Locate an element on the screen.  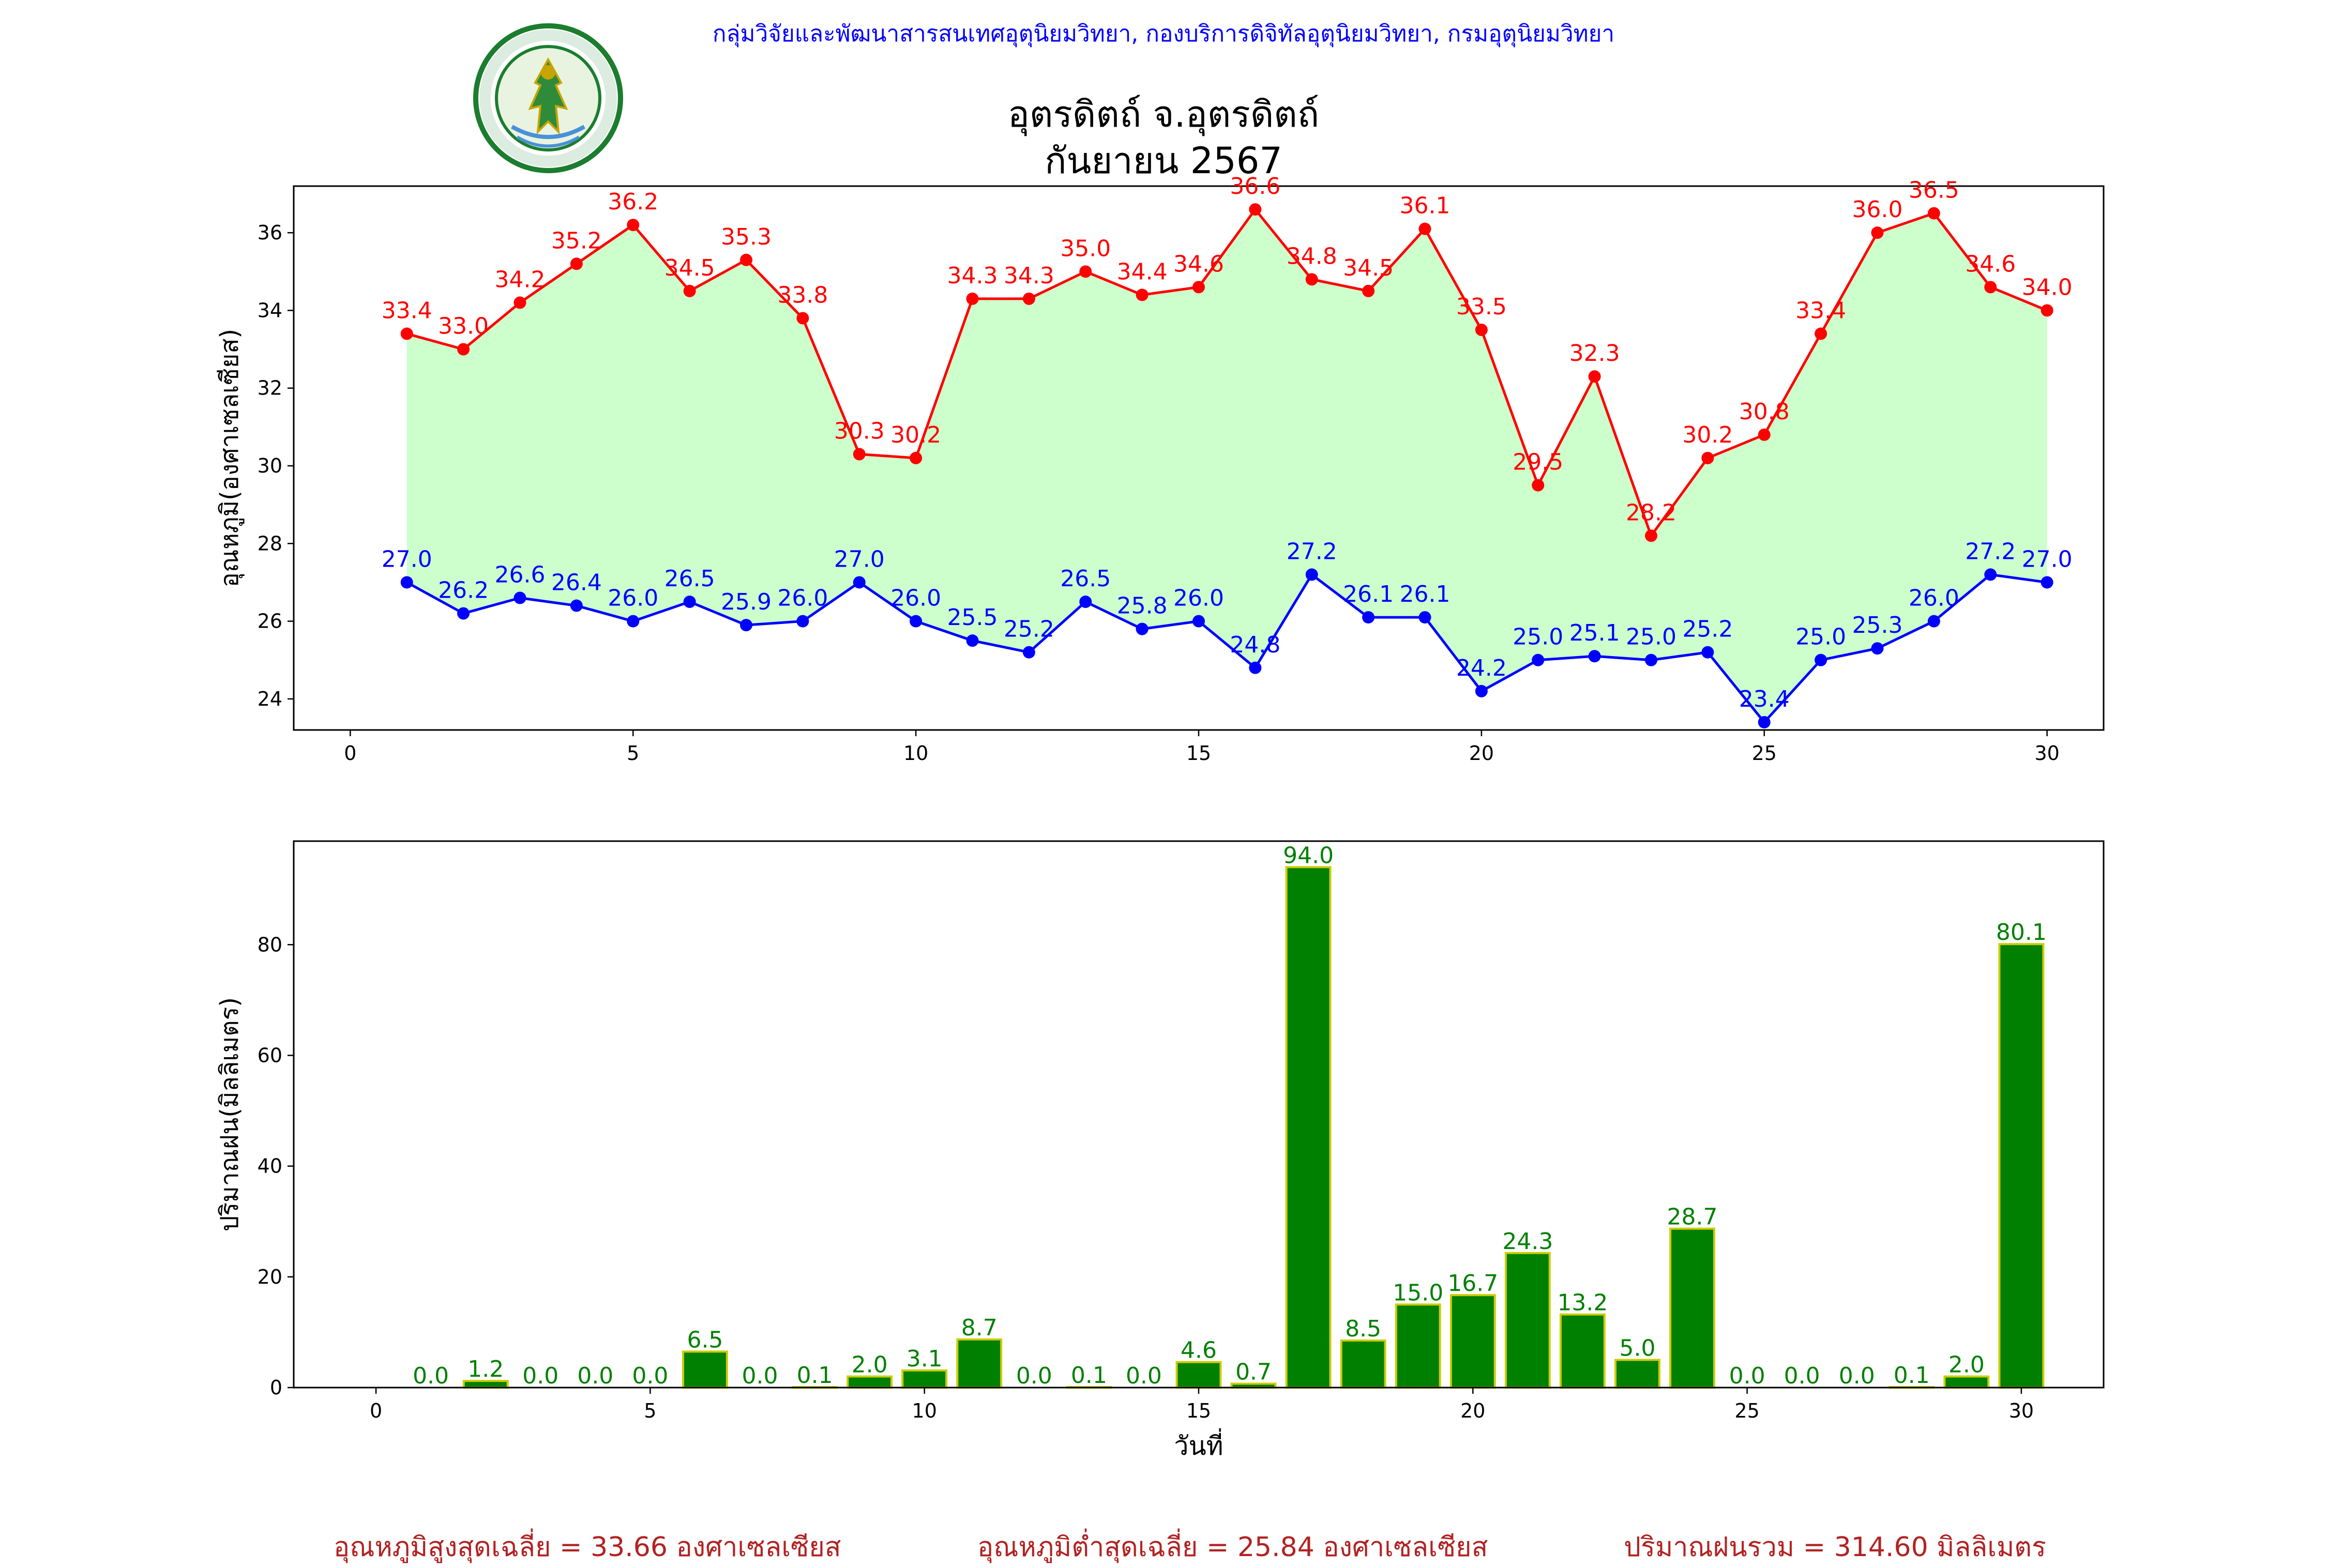
rainfall-bar-label: 1.2 is located at coordinates (485, 1369).